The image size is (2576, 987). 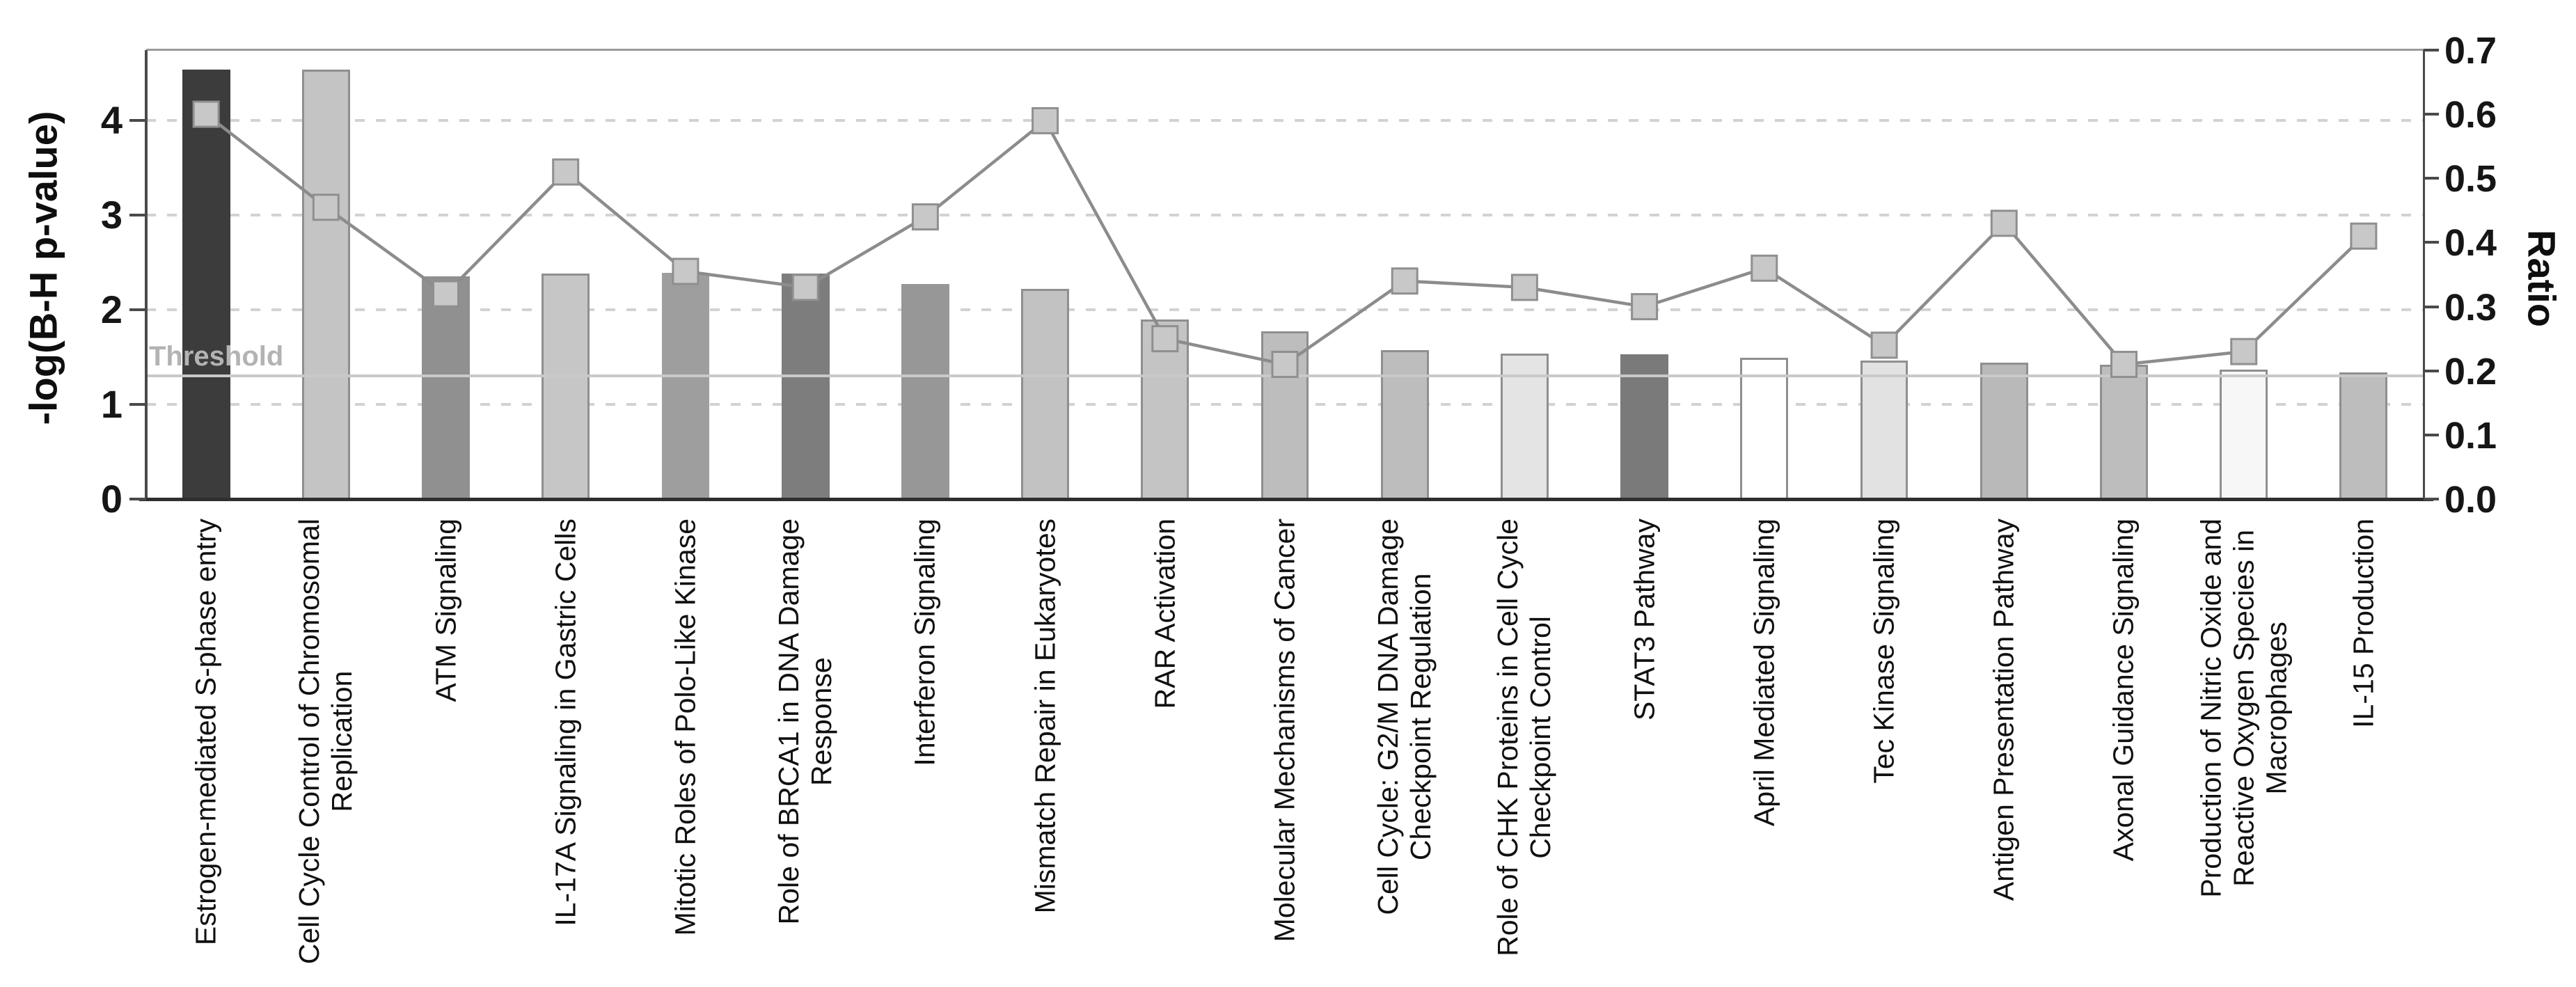 What do you see at coordinates (2542, 278) in the screenshot?
I see `right-axis-title: Ratio` at bounding box center [2542, 278].